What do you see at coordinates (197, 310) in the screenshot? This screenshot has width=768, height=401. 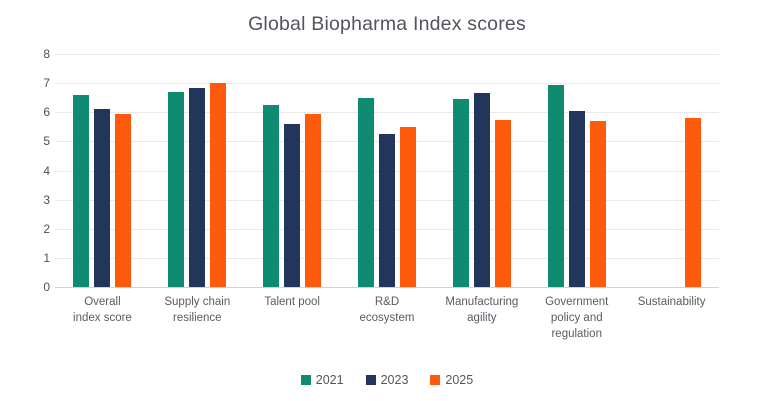 I see `x-category-label: Supply chain resilience` at bounding box center [197, 310].